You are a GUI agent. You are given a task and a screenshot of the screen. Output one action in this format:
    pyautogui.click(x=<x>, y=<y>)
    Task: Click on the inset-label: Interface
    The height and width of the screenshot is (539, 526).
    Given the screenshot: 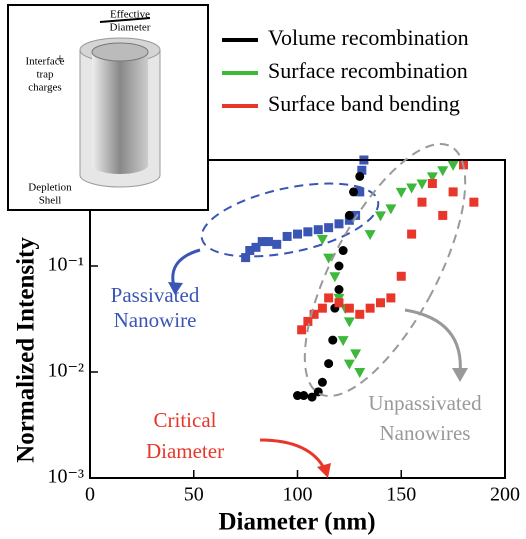 What is the action you would take?
    pyautogui.click(x=44, y=62)
    